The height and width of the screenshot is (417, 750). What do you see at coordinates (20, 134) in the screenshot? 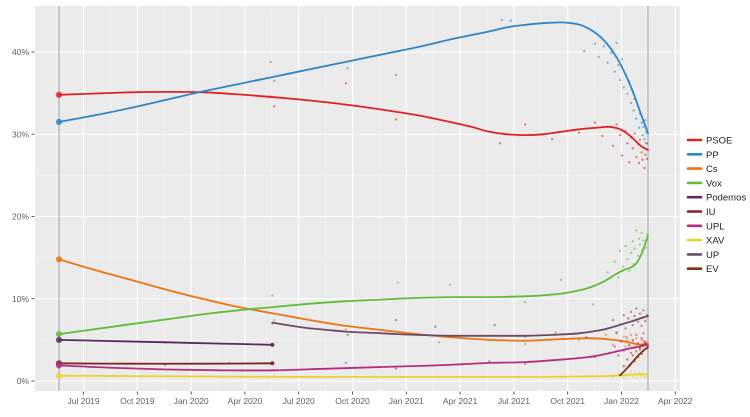
I see `y-axis-label: 30%` at bounding box center [20, 134].